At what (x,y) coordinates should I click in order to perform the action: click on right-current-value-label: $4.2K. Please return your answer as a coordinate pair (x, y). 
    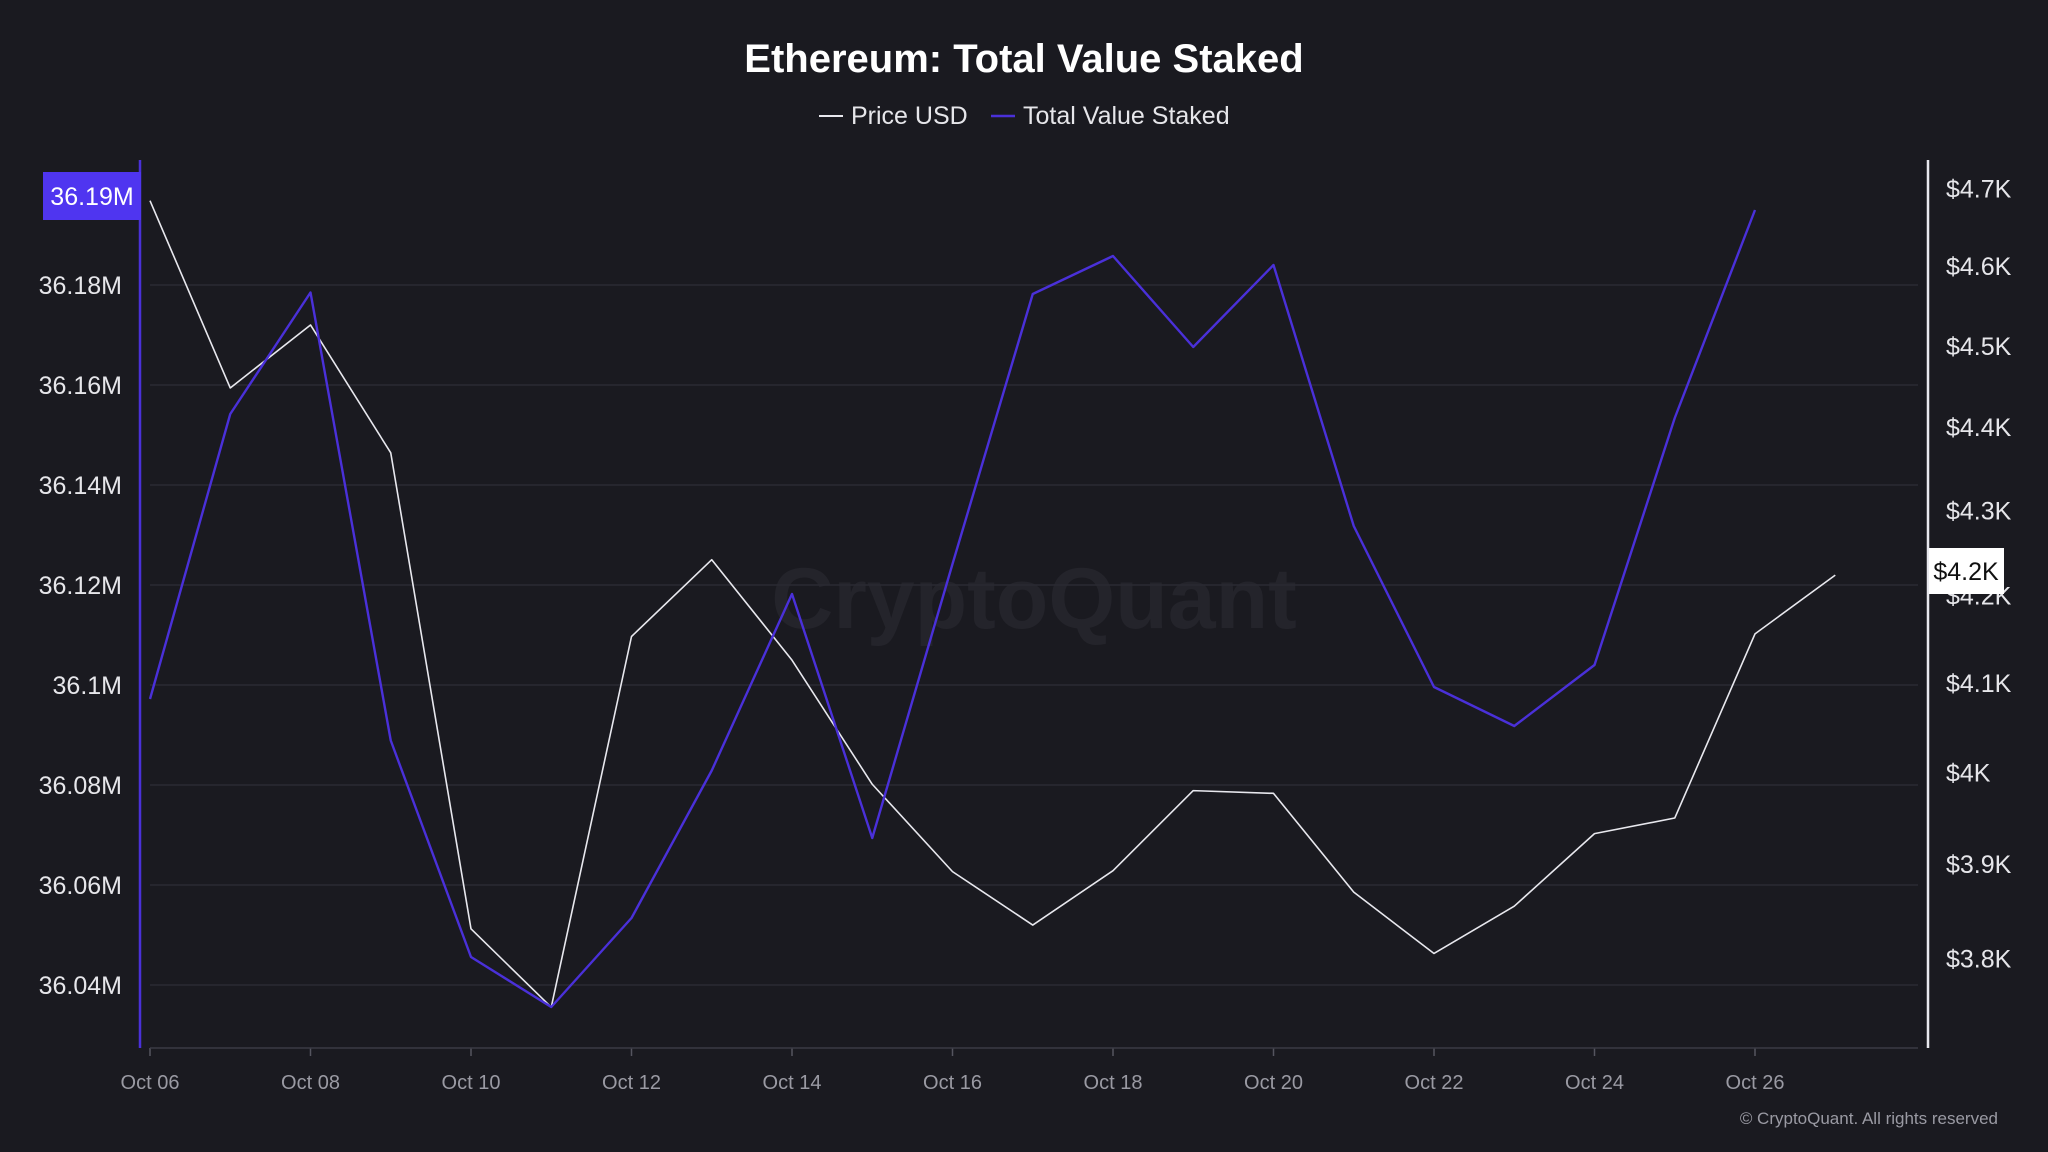
    Looking at the image, I should click on (1966, 572).